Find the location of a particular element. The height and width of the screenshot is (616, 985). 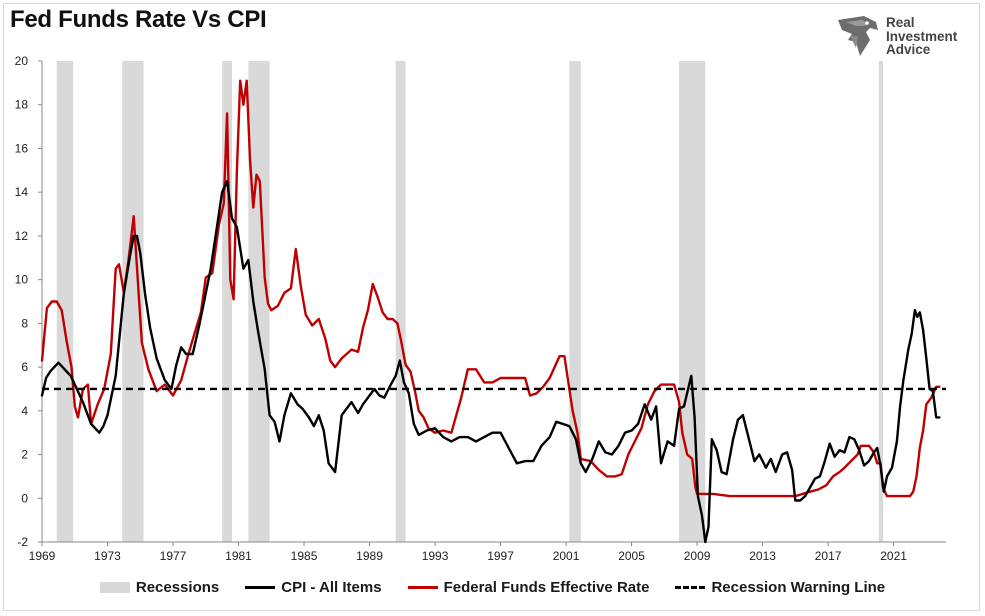

x-tick-label: 1993 is located at coordinates (435, 556).